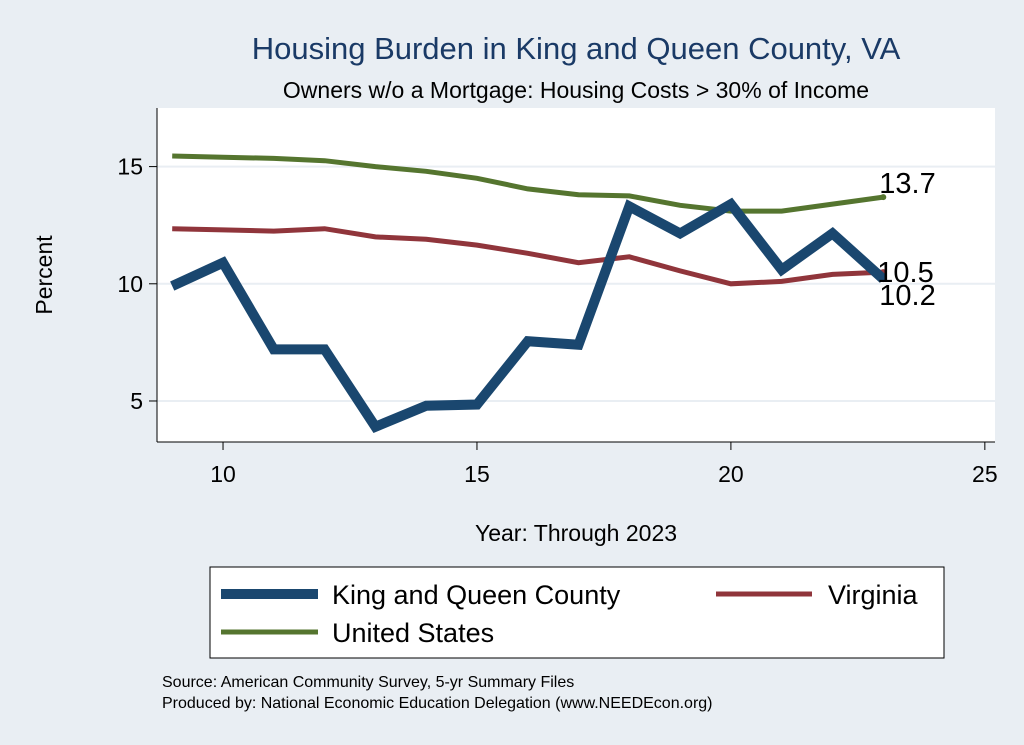 The image size is (1024, 745). I want to click on end-marker-king-and-queen-county, so click(883, 279).